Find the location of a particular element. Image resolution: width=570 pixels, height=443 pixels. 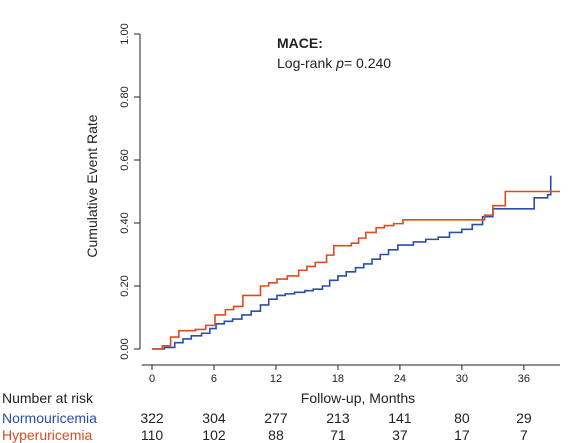

y-tick-label: 0.60 is located at coordinates (125, 159).